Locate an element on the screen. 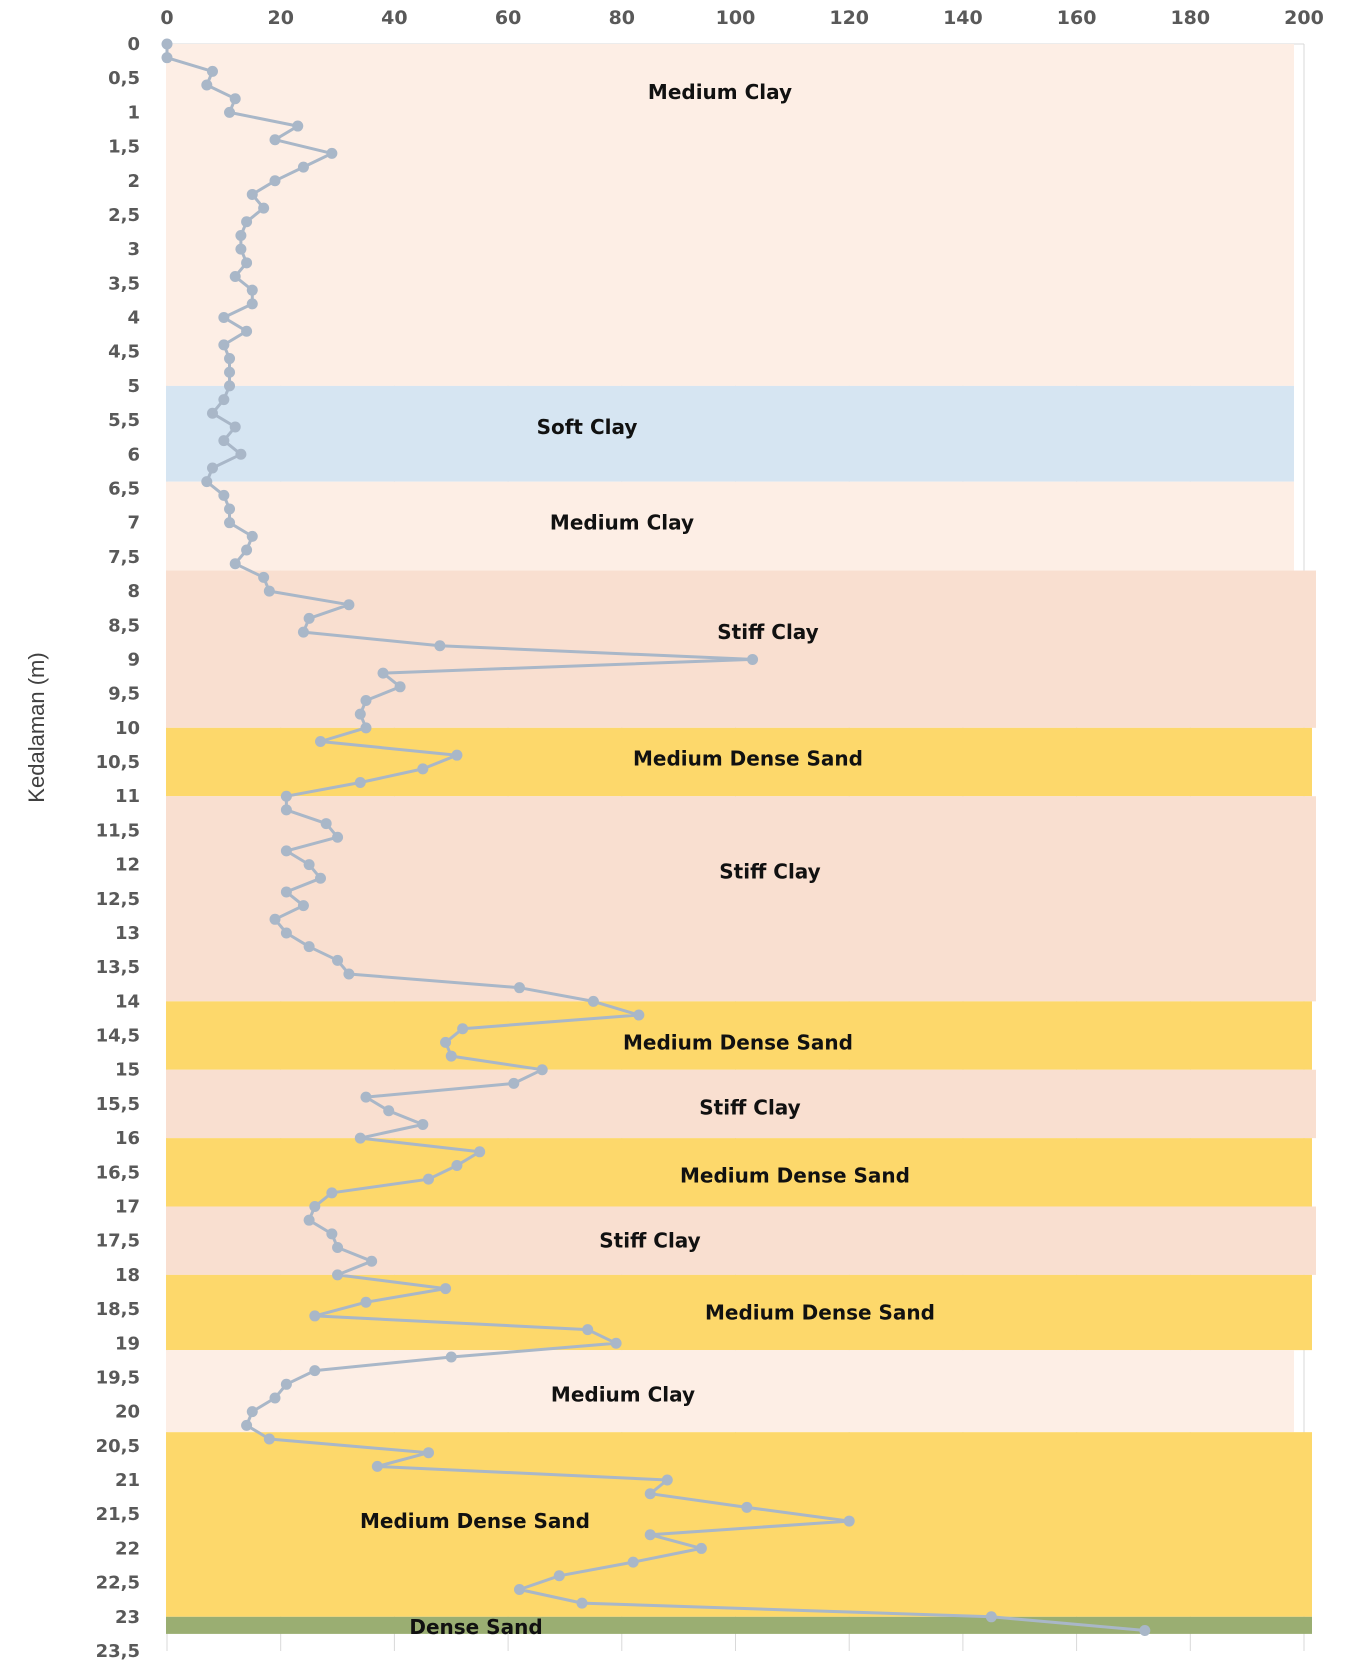  y-tick-label-31: 15,5 is located at coordinates (118, 1104).